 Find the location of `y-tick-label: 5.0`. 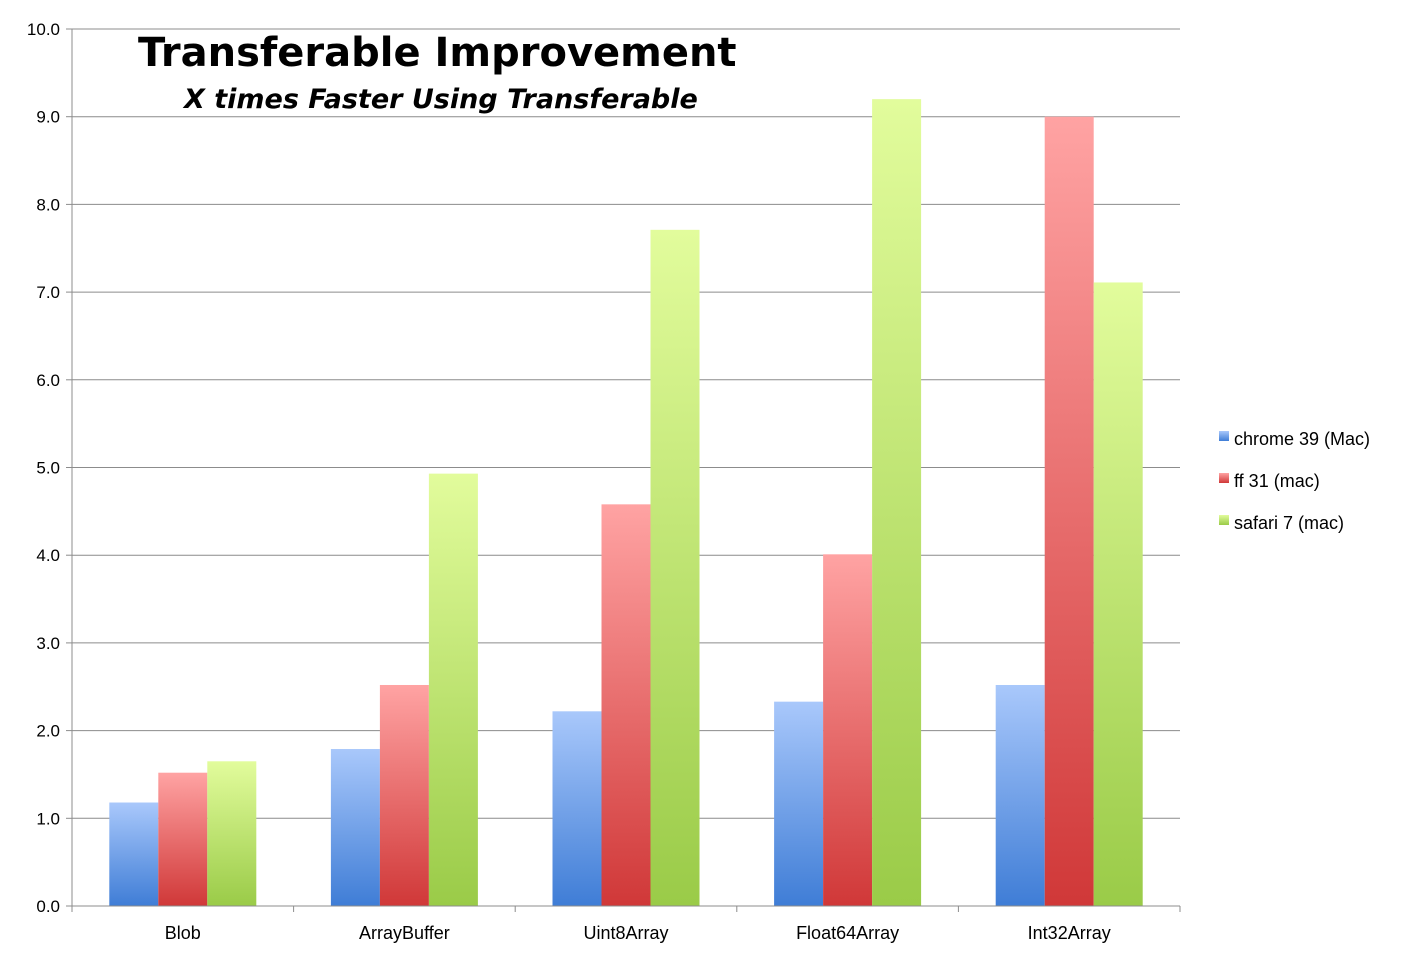

y-tick-label: 5.0 is located at coordinates (48, 468).